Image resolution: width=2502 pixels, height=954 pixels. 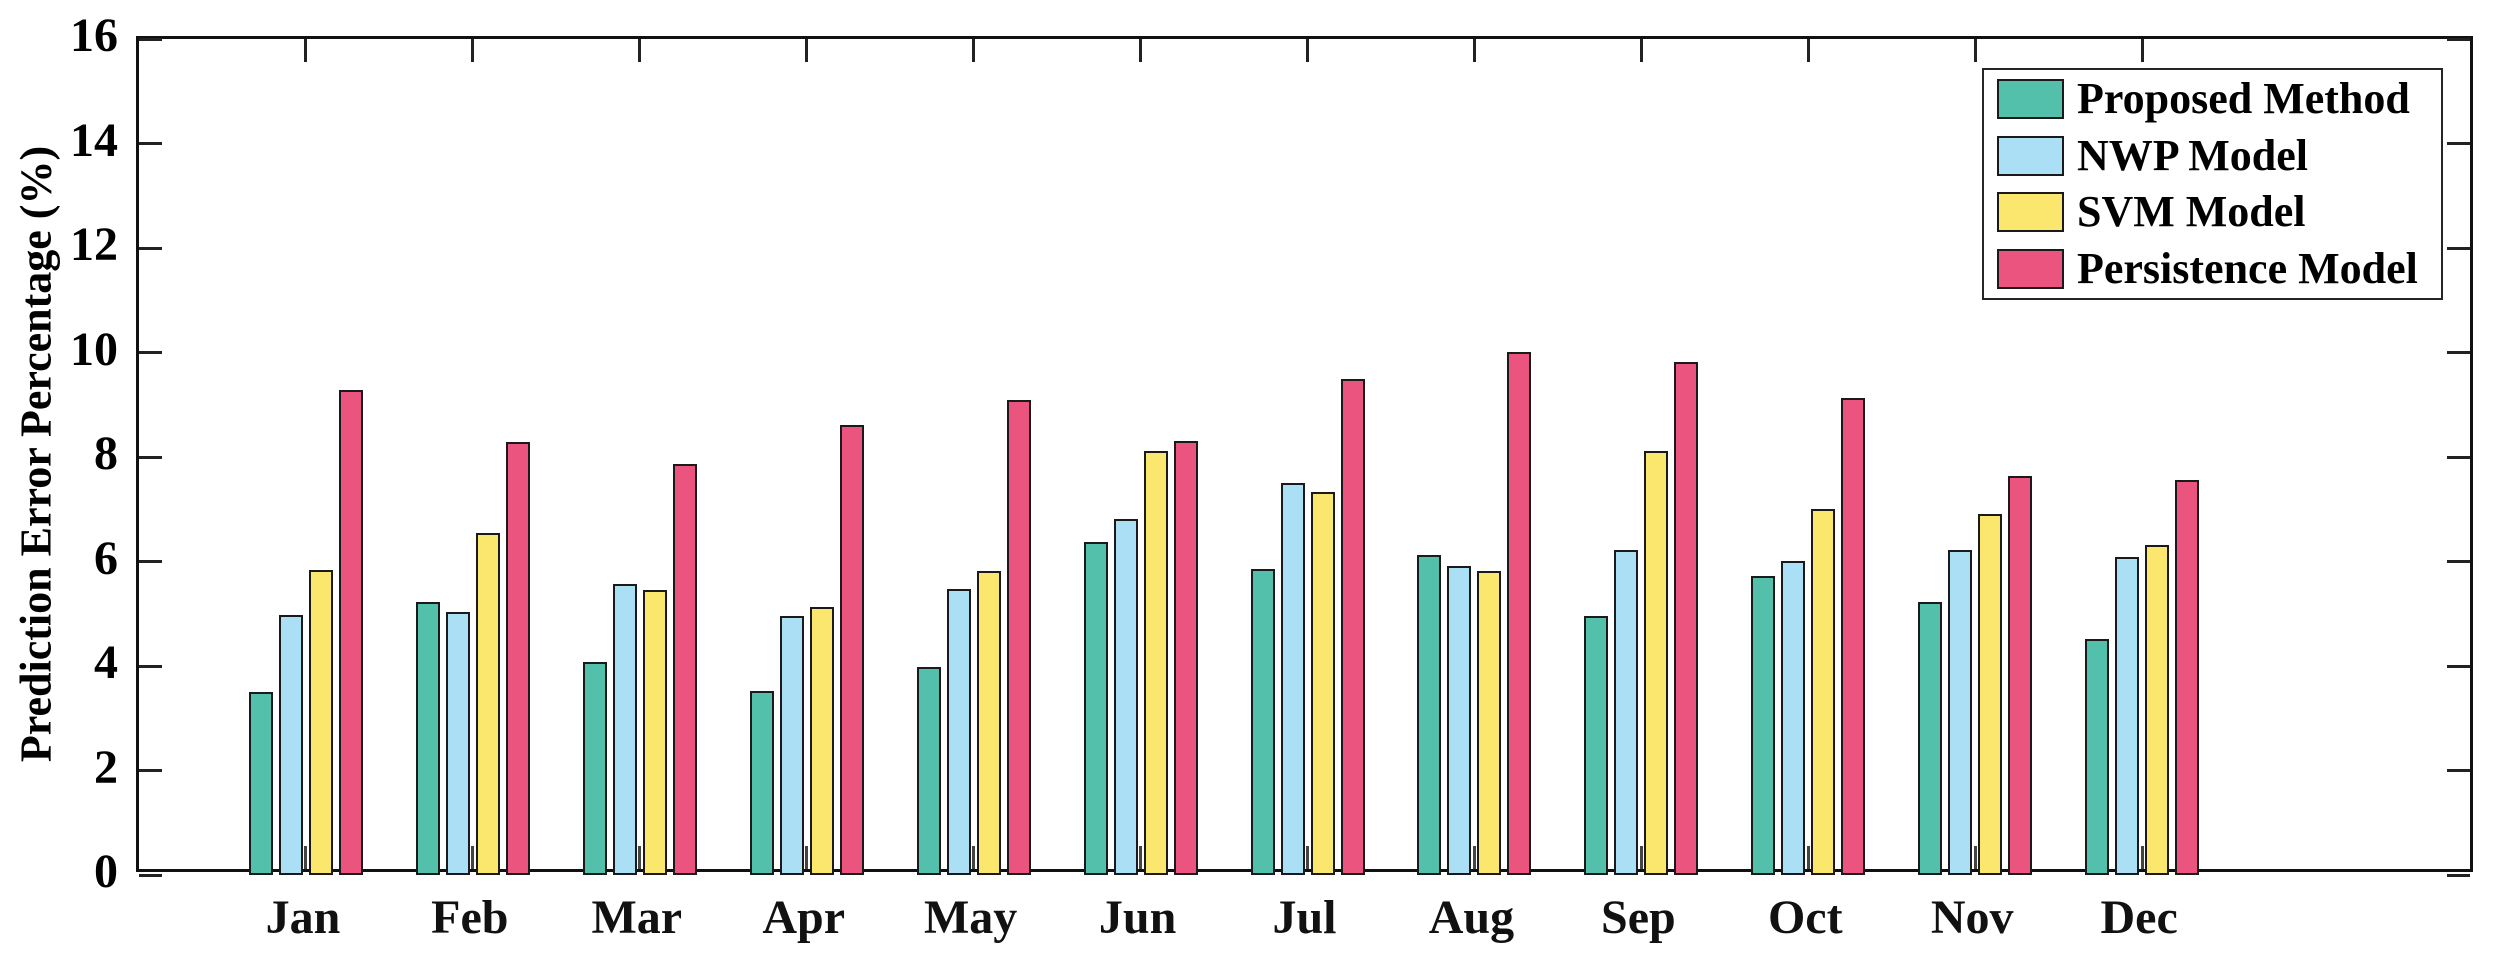 I want to click on bar-svm-model-jun, so click(x=1155, y=663).